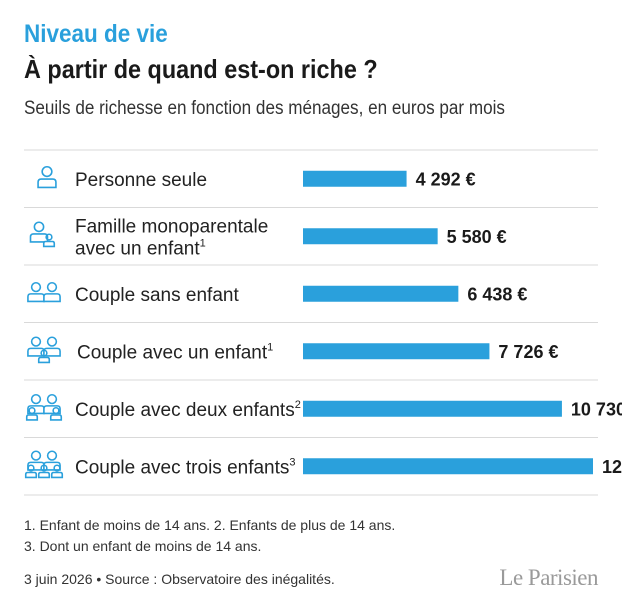 This screenshot has height=612, width=622. I want to click on category-label: Famille monoparentale avec un enfant1, so click(171, 237).